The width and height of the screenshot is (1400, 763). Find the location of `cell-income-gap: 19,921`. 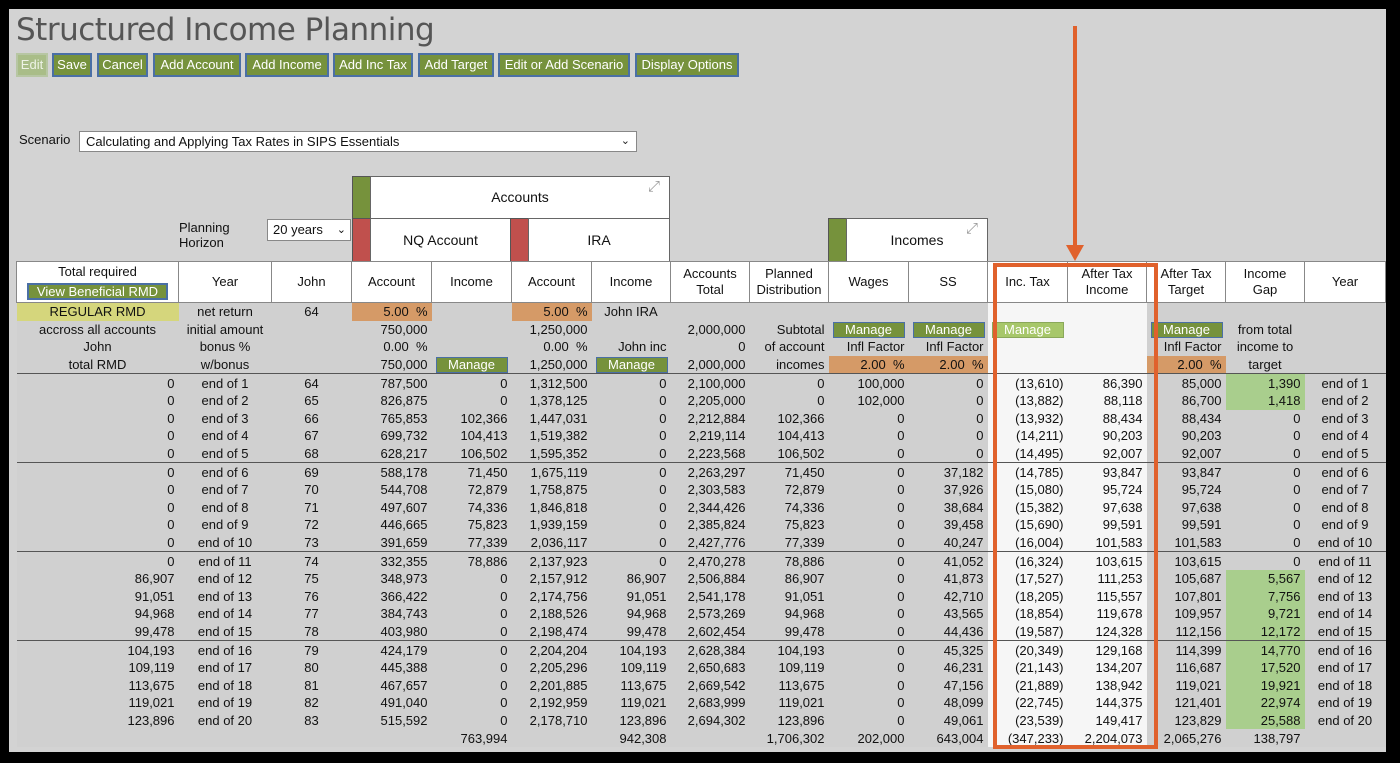

cell-income-gap: 19,921 is located at coordinates (1265, 685).